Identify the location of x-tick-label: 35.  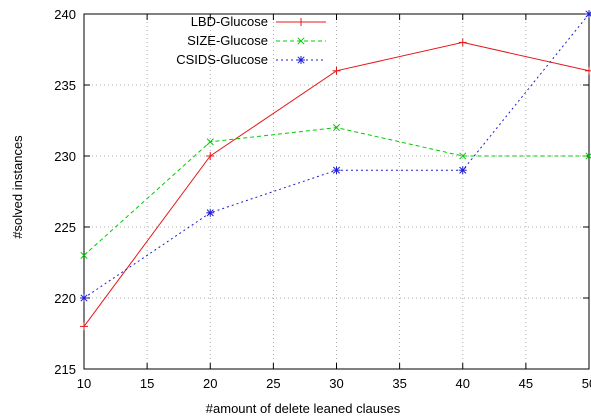
(399, 383).